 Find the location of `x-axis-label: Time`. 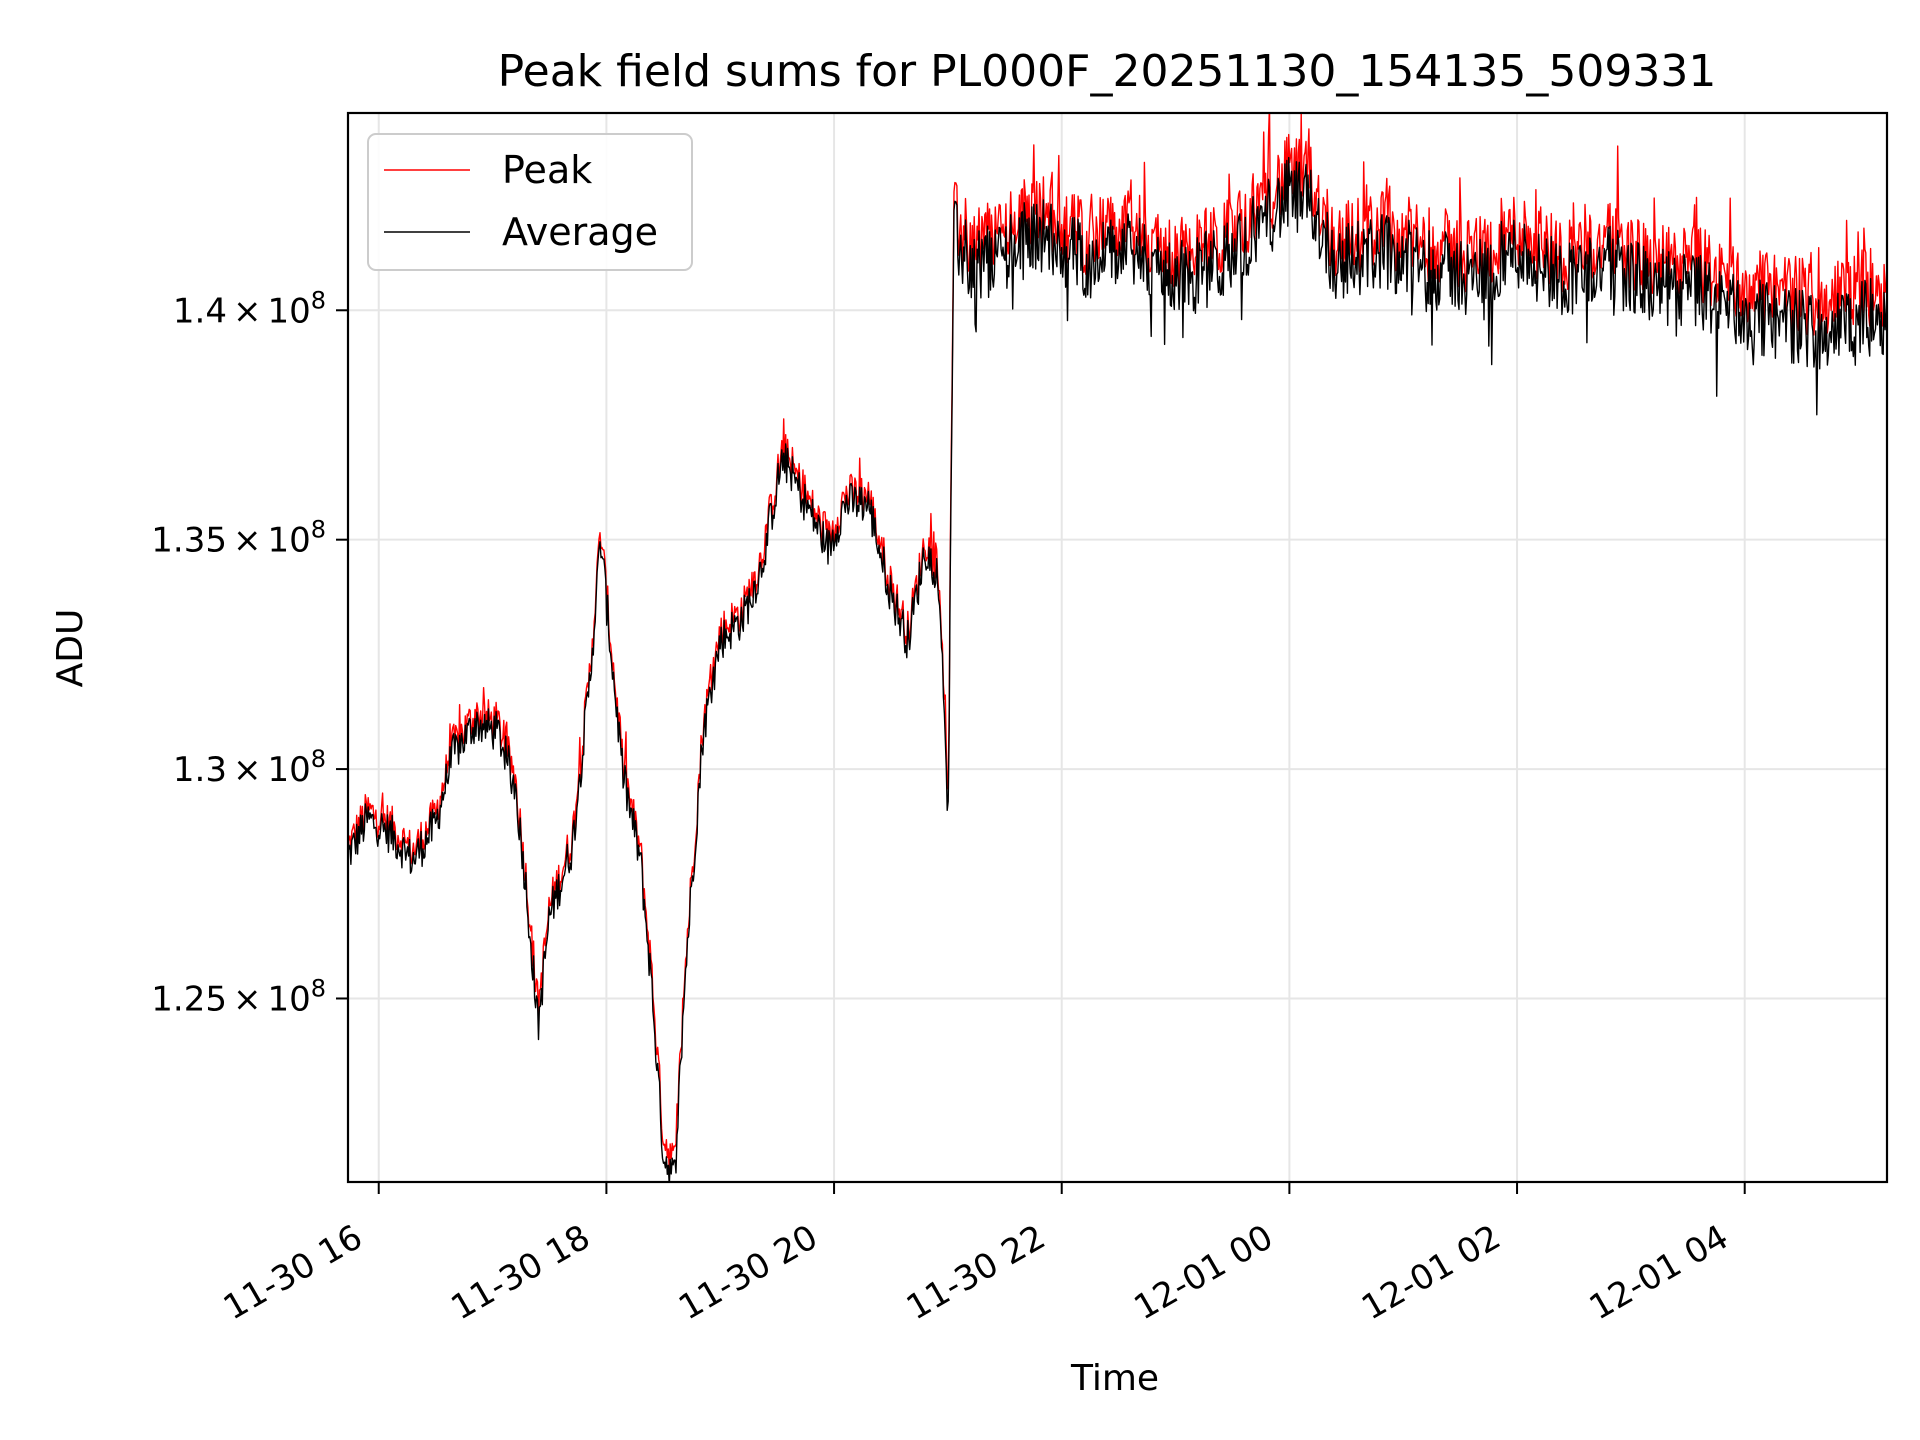

x-axis-label: Time is located at coordinates (1114, 1378).